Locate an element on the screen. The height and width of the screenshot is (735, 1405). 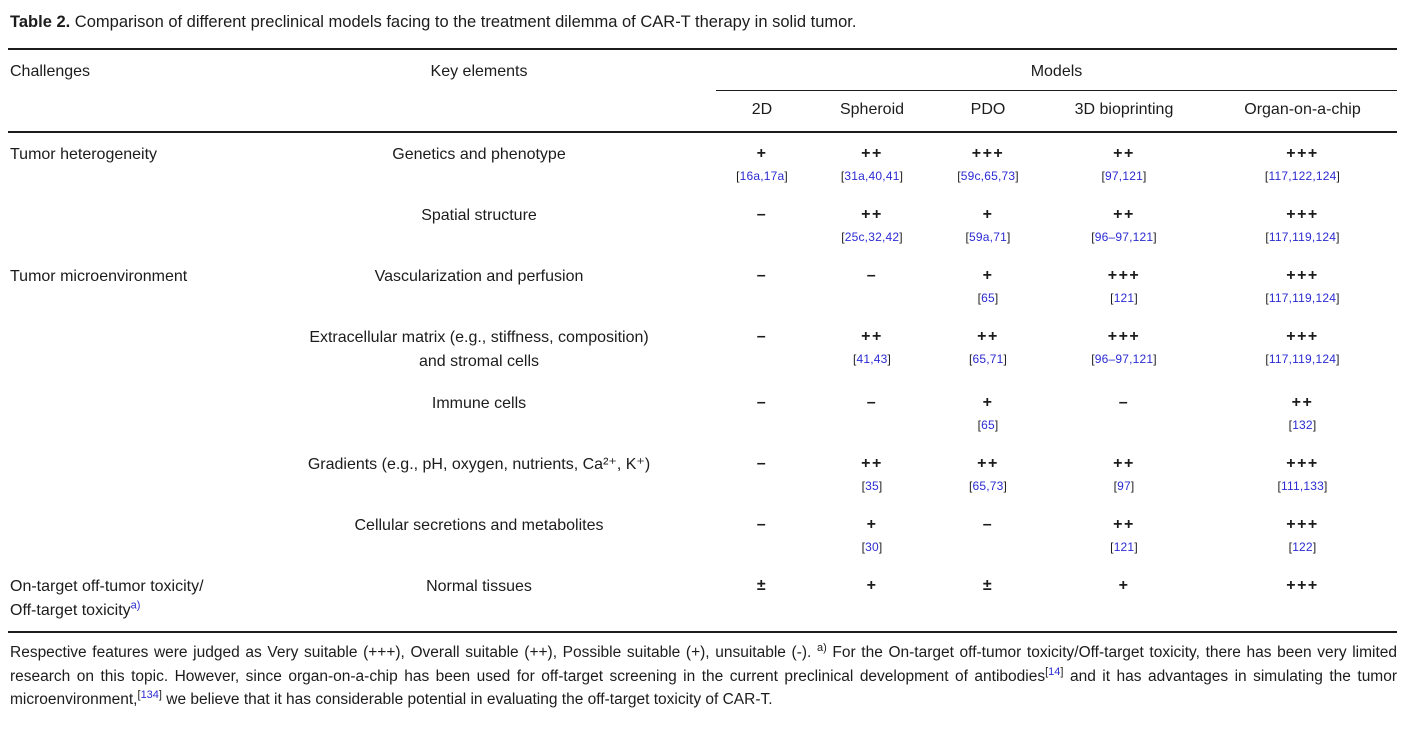
citation-refs: 14 is located at coordinates (1054, 671).